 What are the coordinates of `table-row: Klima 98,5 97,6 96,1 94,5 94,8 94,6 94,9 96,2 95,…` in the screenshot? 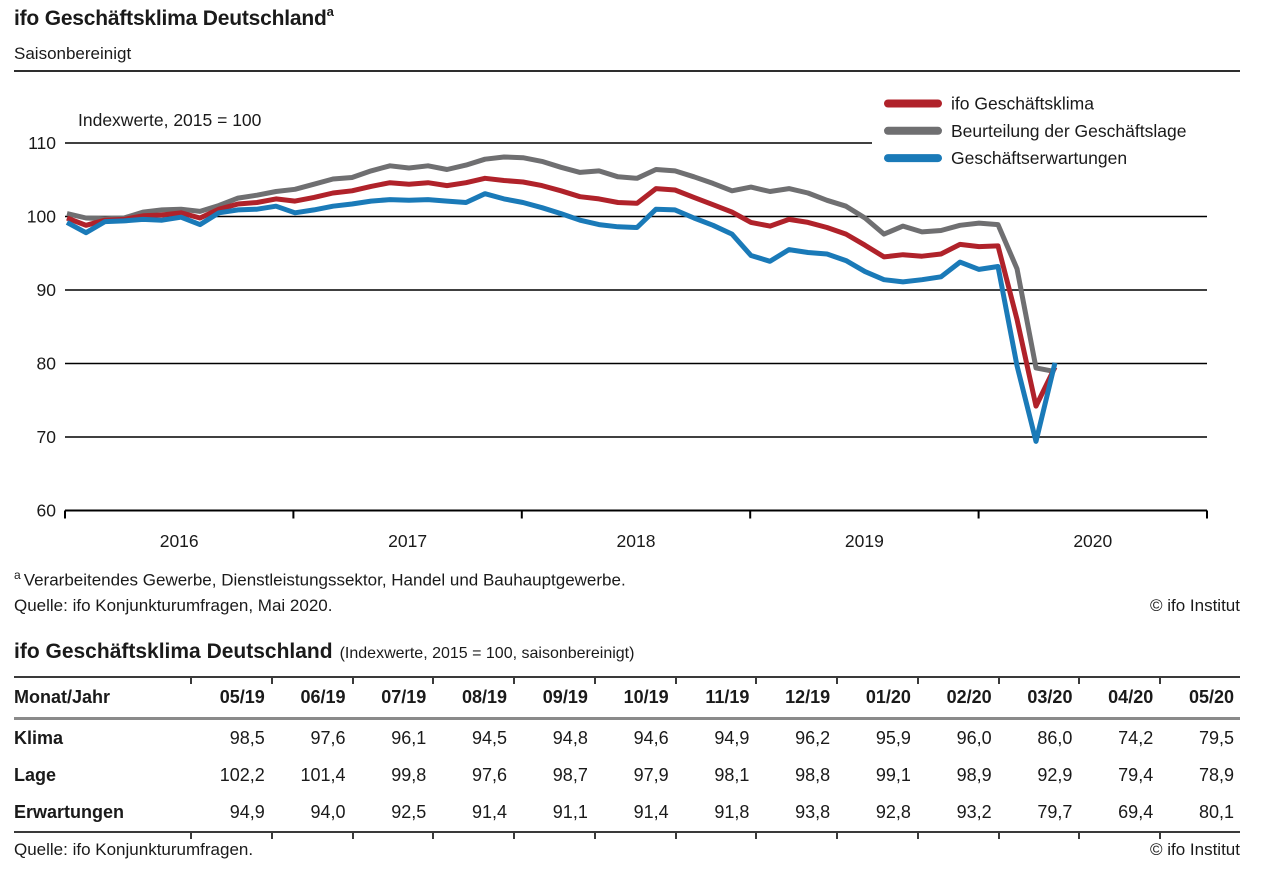 It's located at (627, 738).